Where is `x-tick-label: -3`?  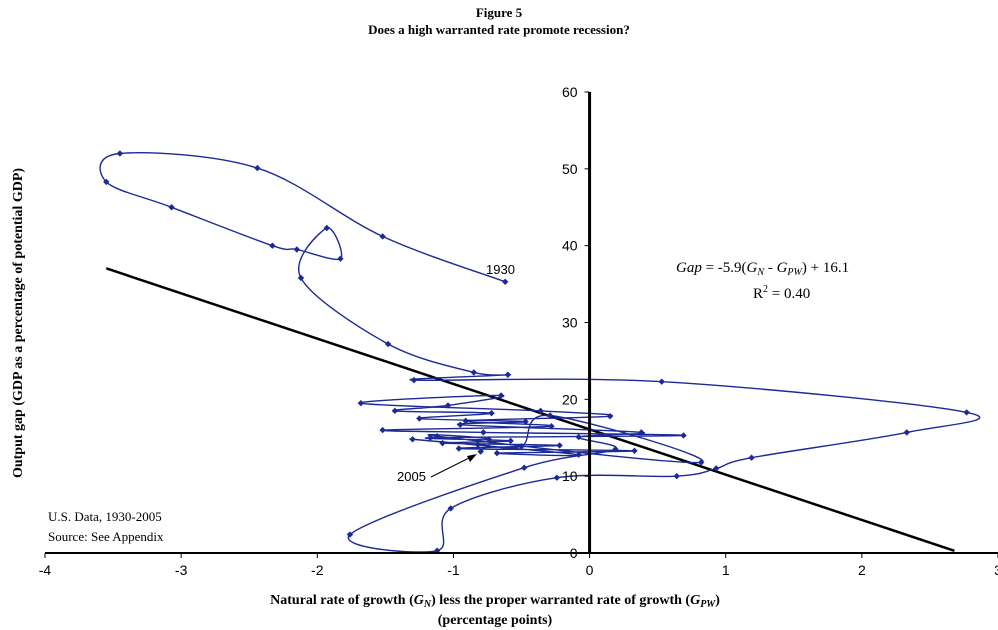
x-tick-label: -3 is located at coordinates (181, 570).